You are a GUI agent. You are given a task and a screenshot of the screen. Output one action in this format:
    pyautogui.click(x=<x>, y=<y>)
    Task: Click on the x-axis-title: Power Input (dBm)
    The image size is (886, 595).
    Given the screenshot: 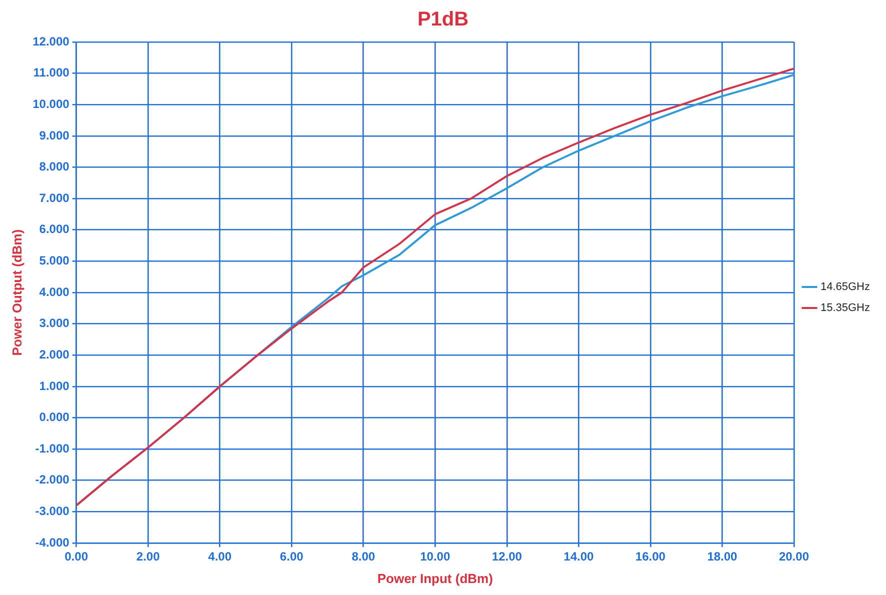 What is the action you would take?
    pyautogui.click(x=435, y=578)
    